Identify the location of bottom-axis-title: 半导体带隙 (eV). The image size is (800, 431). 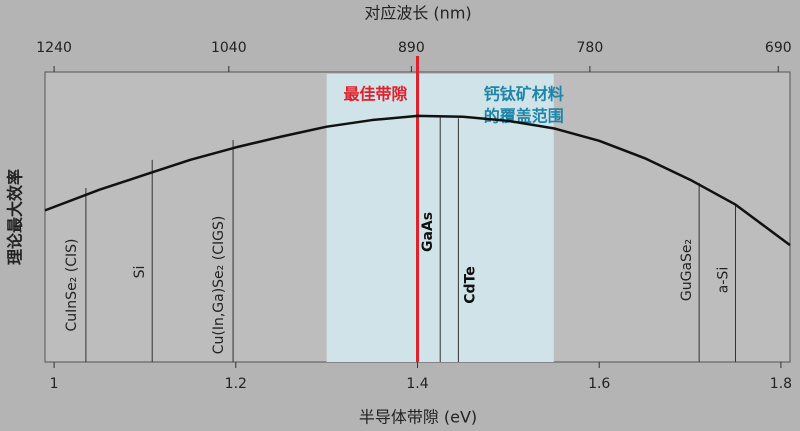
(418, 417).